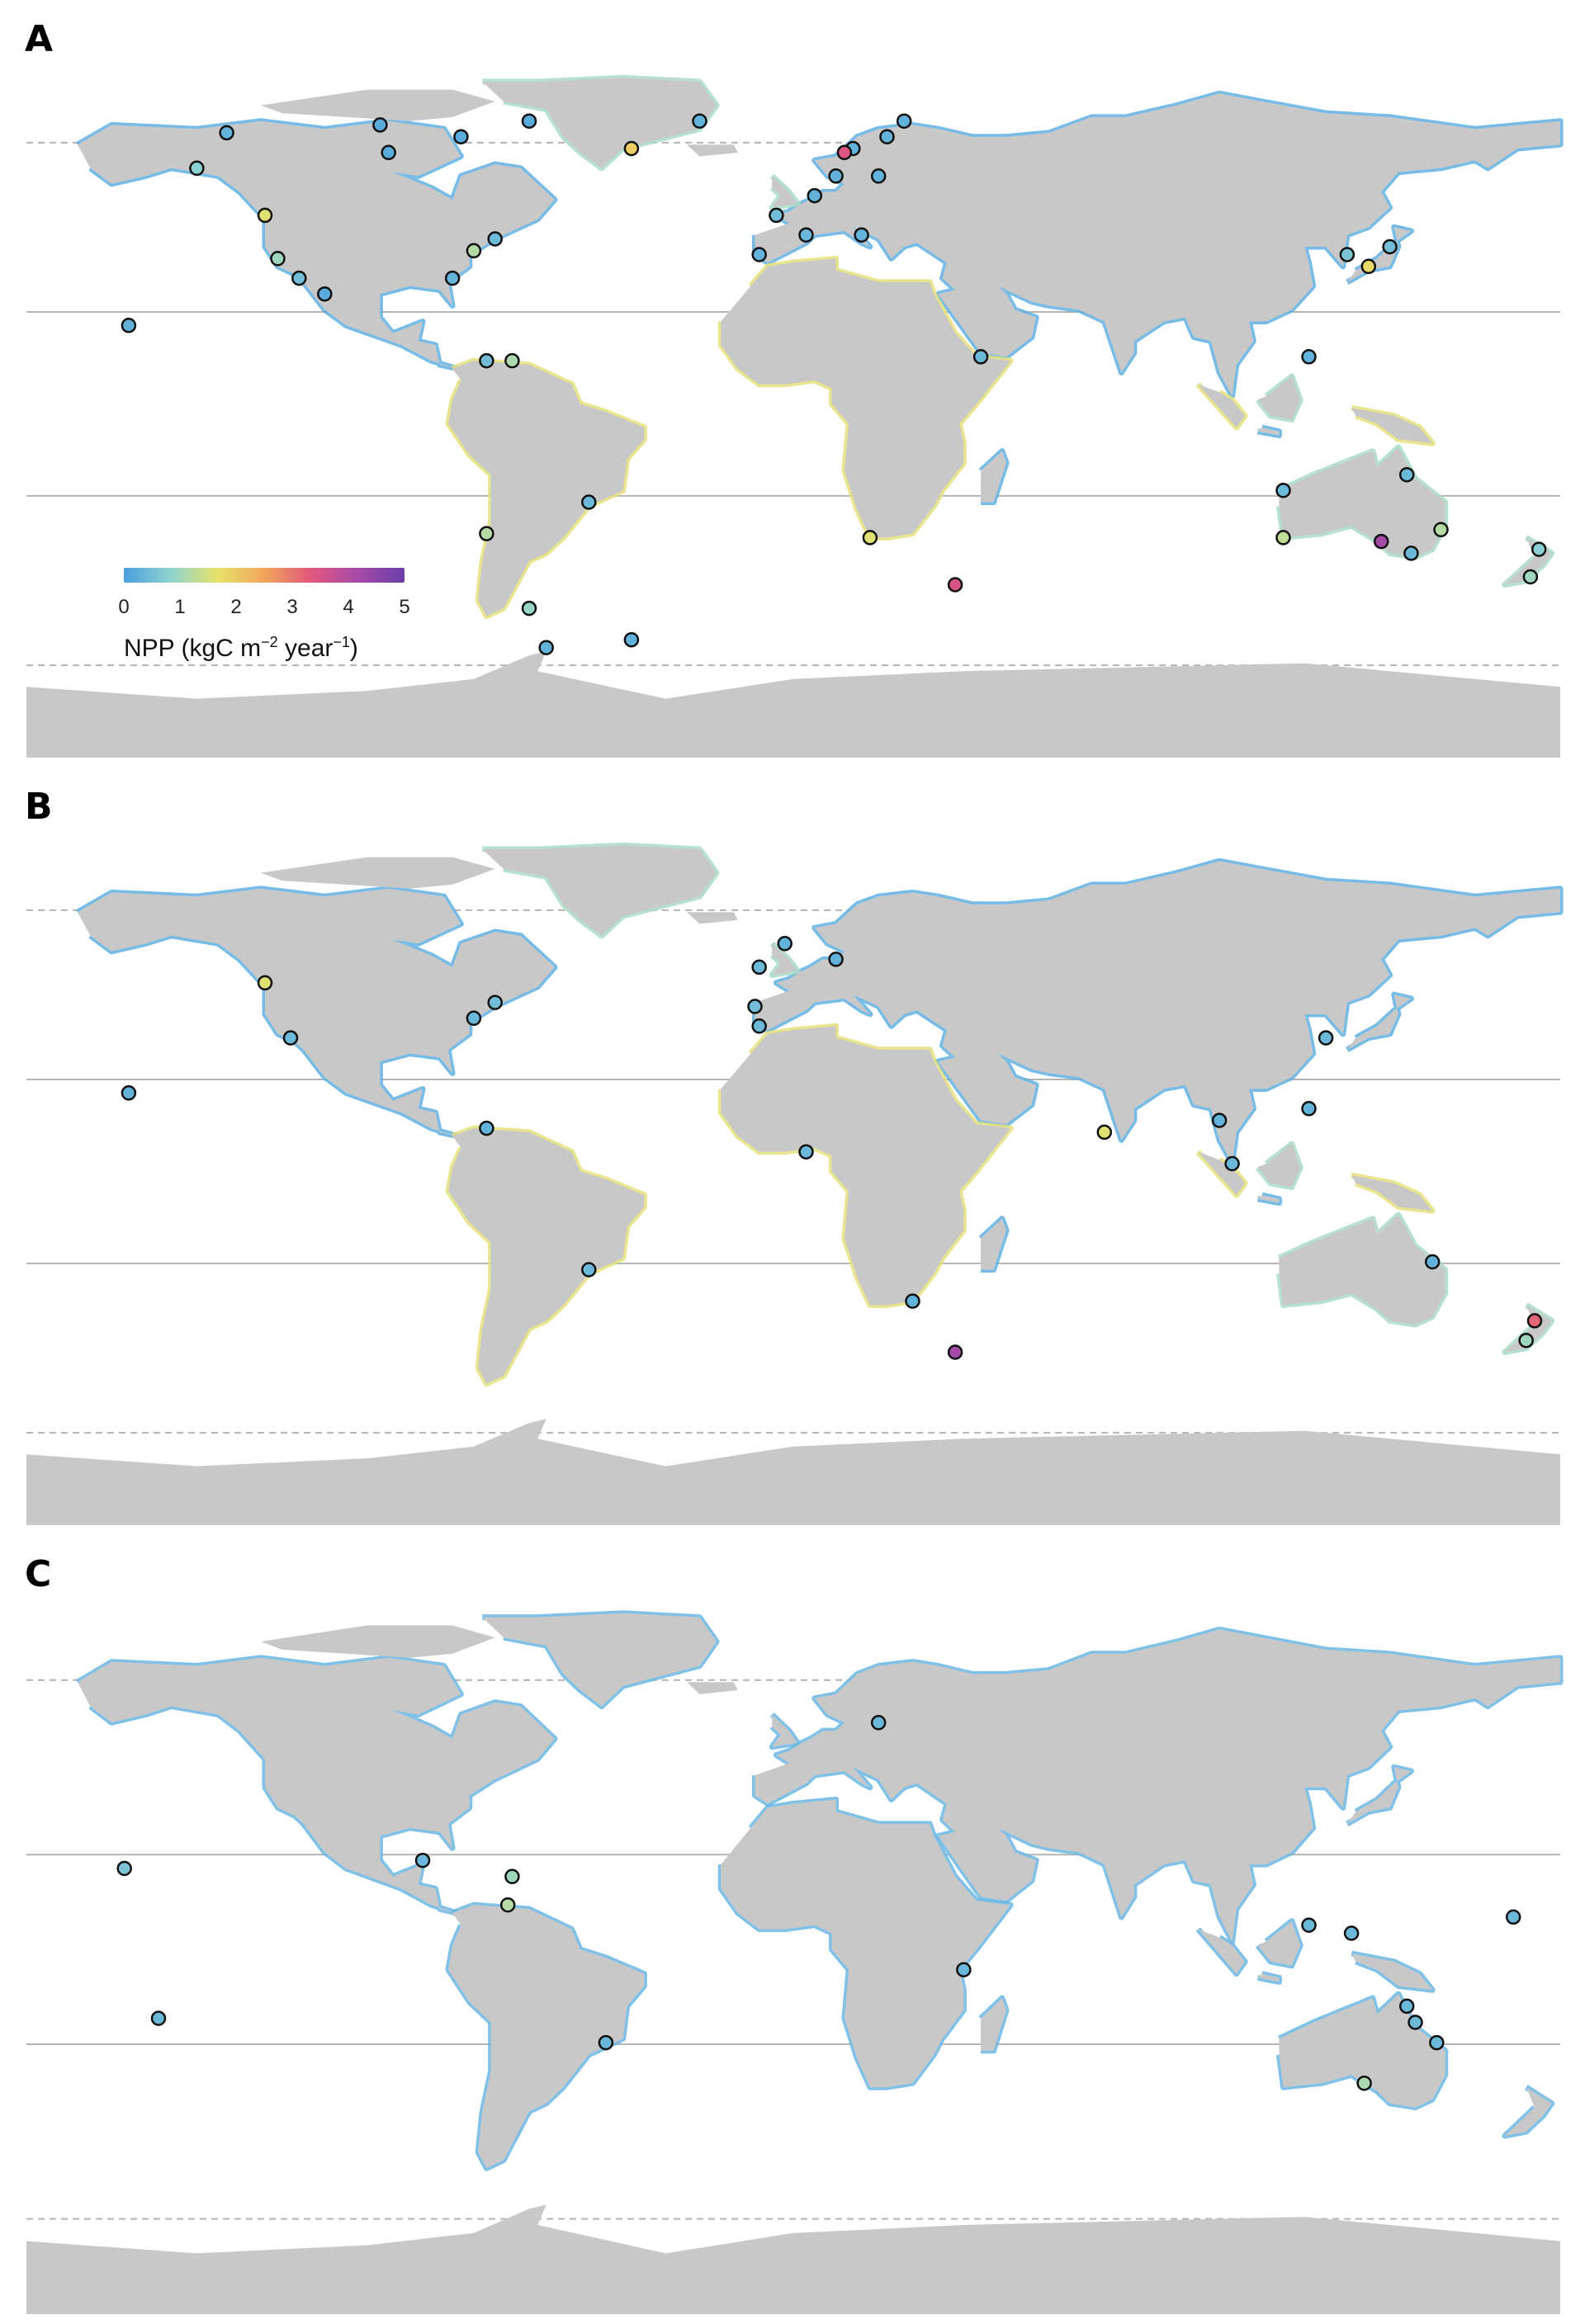 This screenshot has height=2324, width=1585. What do you see at coordinates (272, 648) in the screenshot?
I see `legend-title: NPP (kgC m−2 year−1)` at bounding box center [272, 648].